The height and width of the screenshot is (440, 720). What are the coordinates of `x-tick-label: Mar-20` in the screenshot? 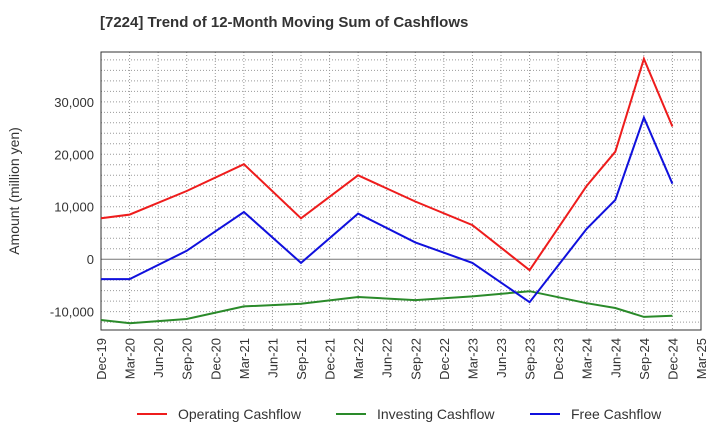 It's located at (130, 358).